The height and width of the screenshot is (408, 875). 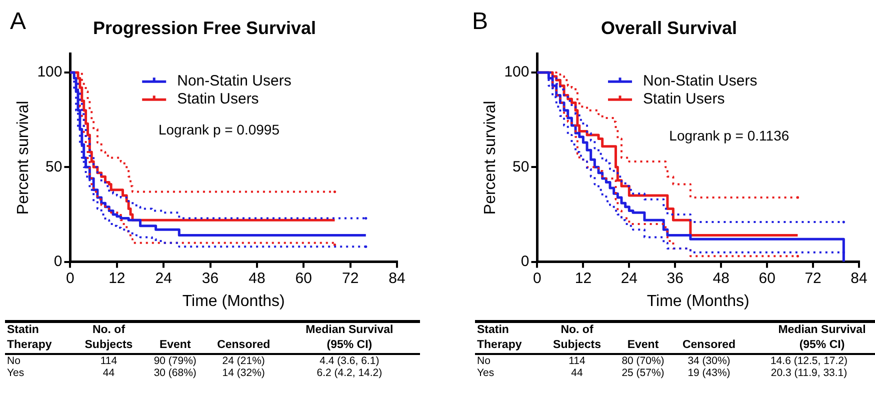 I want to click on text: 90 (79%), so click(x=175, y=360).